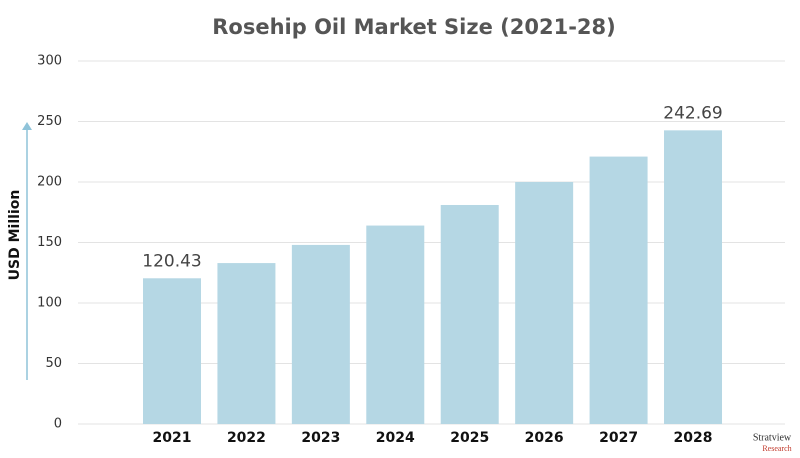  Describe the element at coordinates (49, 182) in the screenshot. I see `y-tick-label: 200` at that location.